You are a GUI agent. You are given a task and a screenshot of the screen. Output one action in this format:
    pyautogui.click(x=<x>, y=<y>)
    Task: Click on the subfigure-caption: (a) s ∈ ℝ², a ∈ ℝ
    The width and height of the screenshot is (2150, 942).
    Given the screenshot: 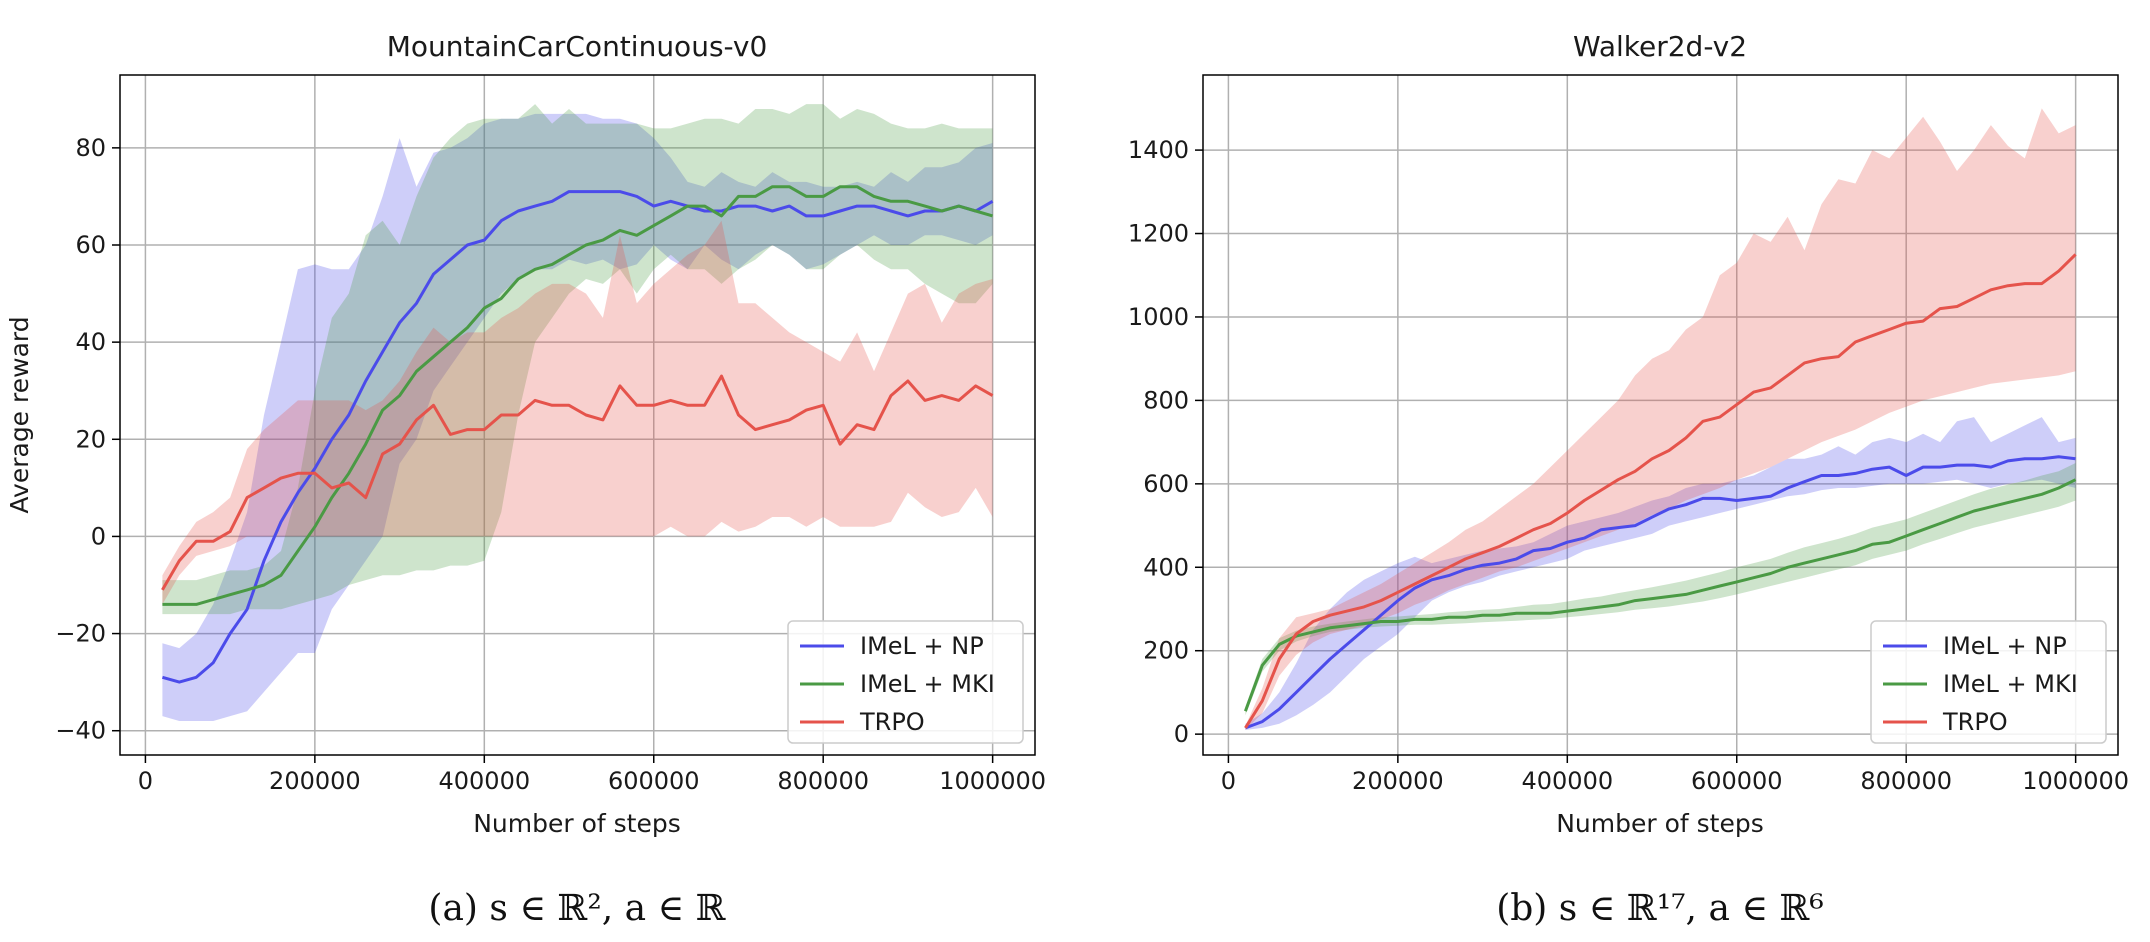 What is the action you would take?
    pyautogui.click(x=577, y=908)
    